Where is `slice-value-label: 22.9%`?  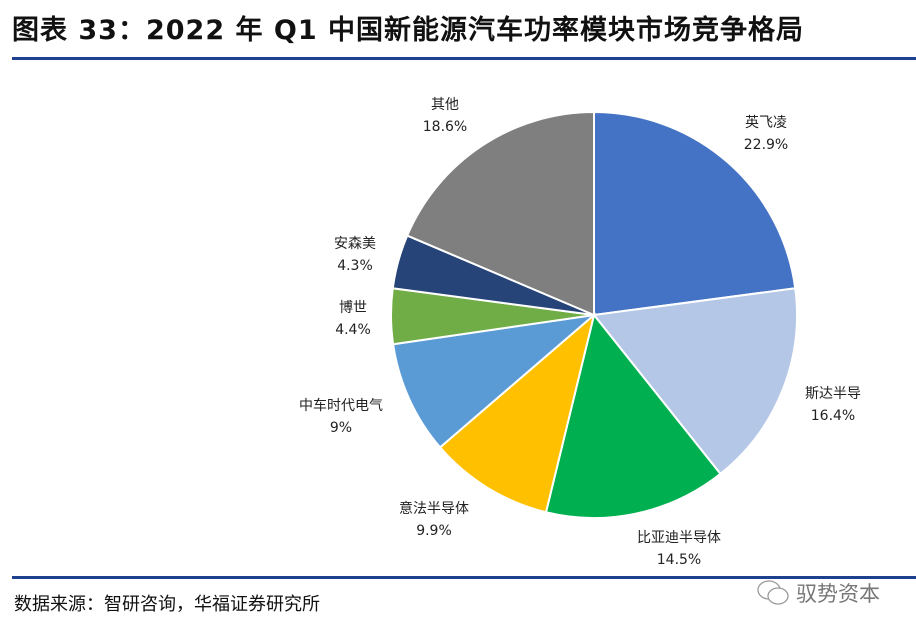 slice-value-label: 22.9% is located at coordinates (766, 145).